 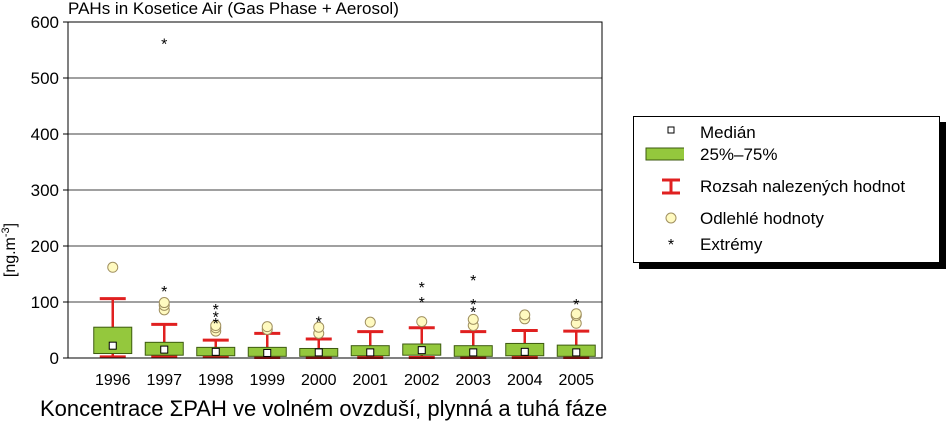 What do you see at coordinates (370, 380) in the screenshot?
I see `x-tick-label: 2001` at bounding box center [370, 380].